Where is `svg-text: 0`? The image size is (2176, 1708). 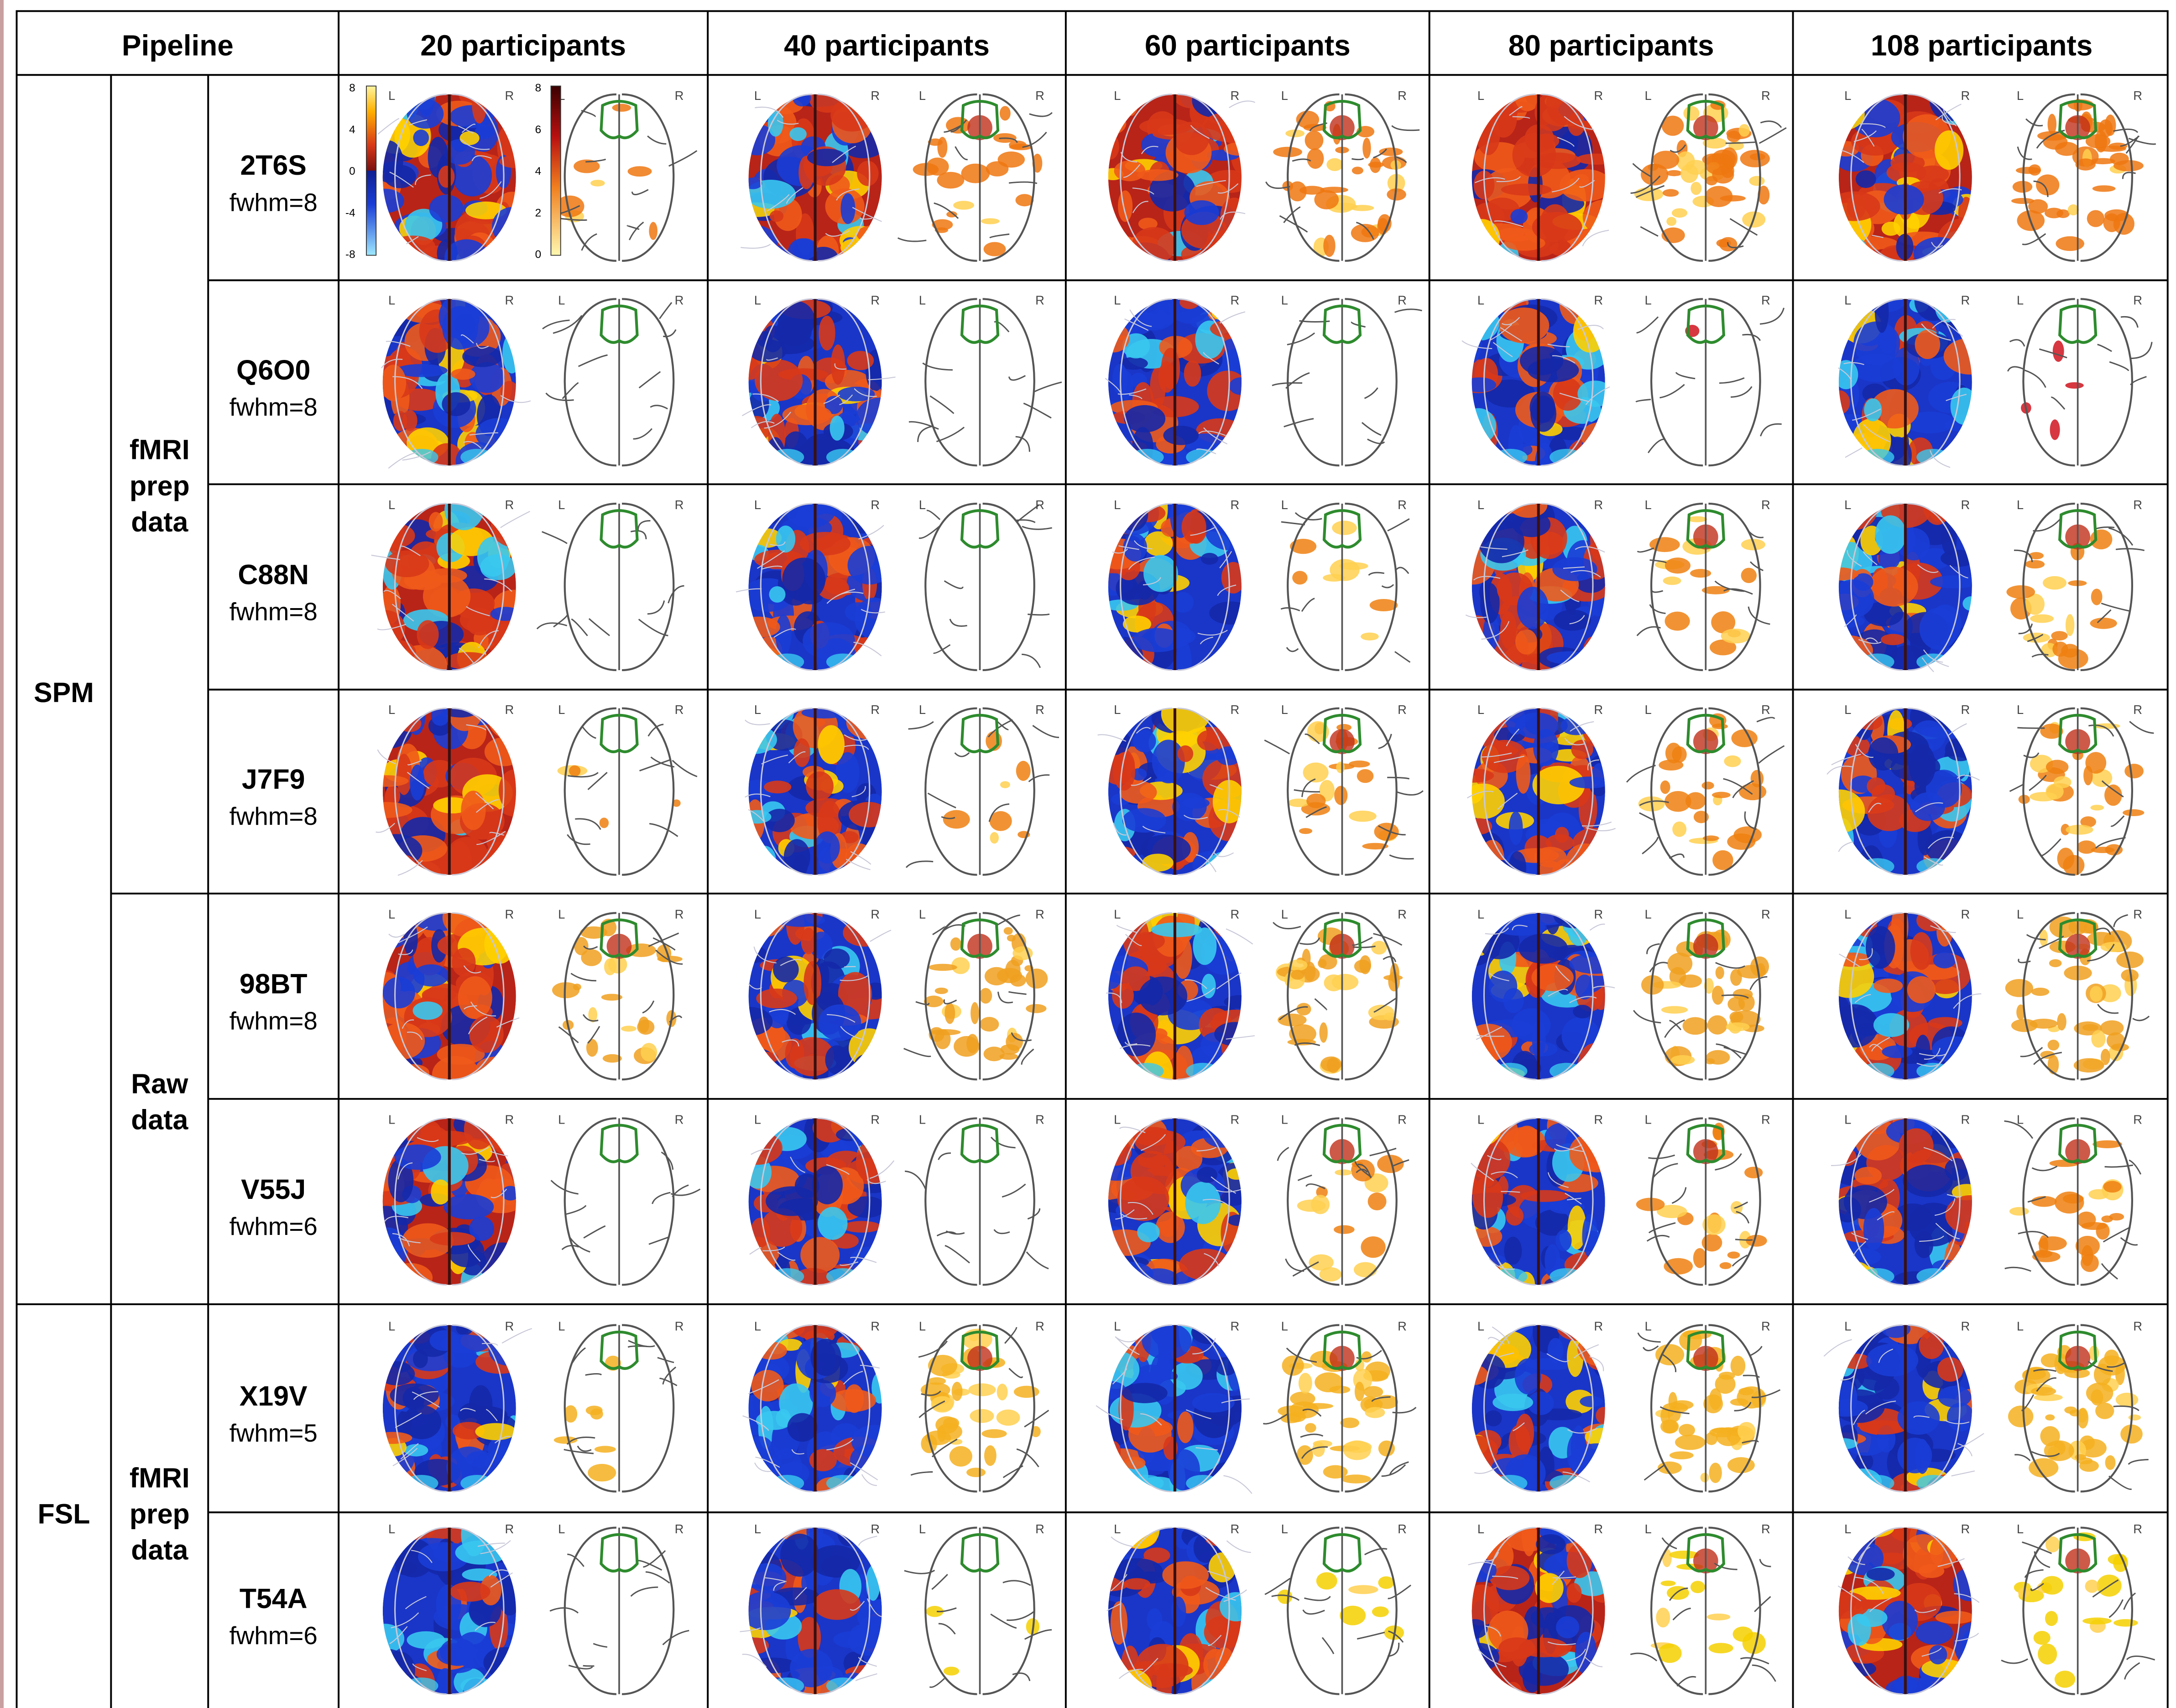
svg-text: 0 is located at coordinates (352, 171).